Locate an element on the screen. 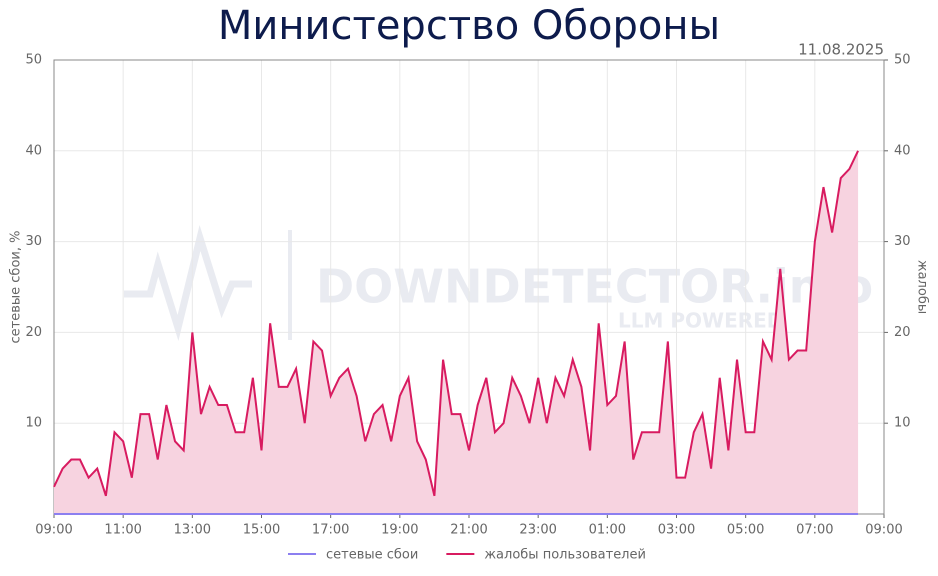 Image resolution: width=938 pixels, height=576 pixels. y-tick-label: 30 is located at coordinates (33, 241).